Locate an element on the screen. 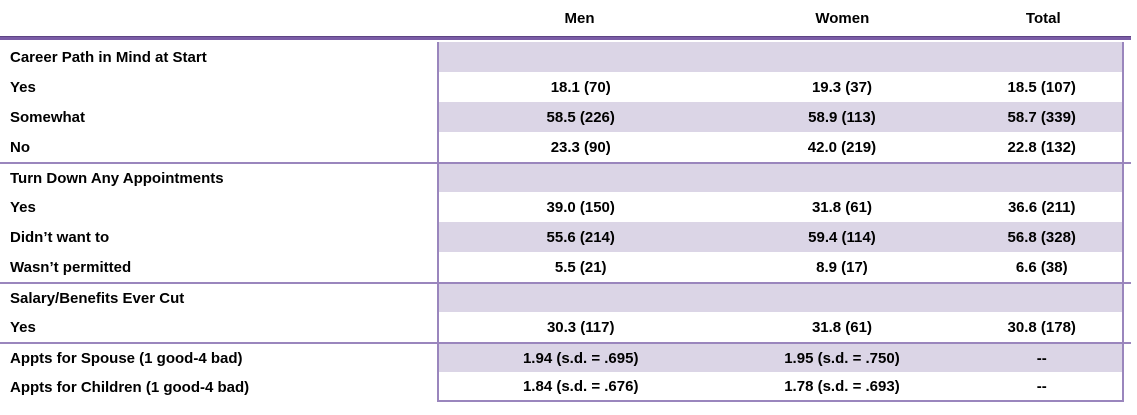 The width and height of the screenshot is (1137, 415). row-label: Appts for Children (1 good-4 bad) is located at coordinates (218, 387).